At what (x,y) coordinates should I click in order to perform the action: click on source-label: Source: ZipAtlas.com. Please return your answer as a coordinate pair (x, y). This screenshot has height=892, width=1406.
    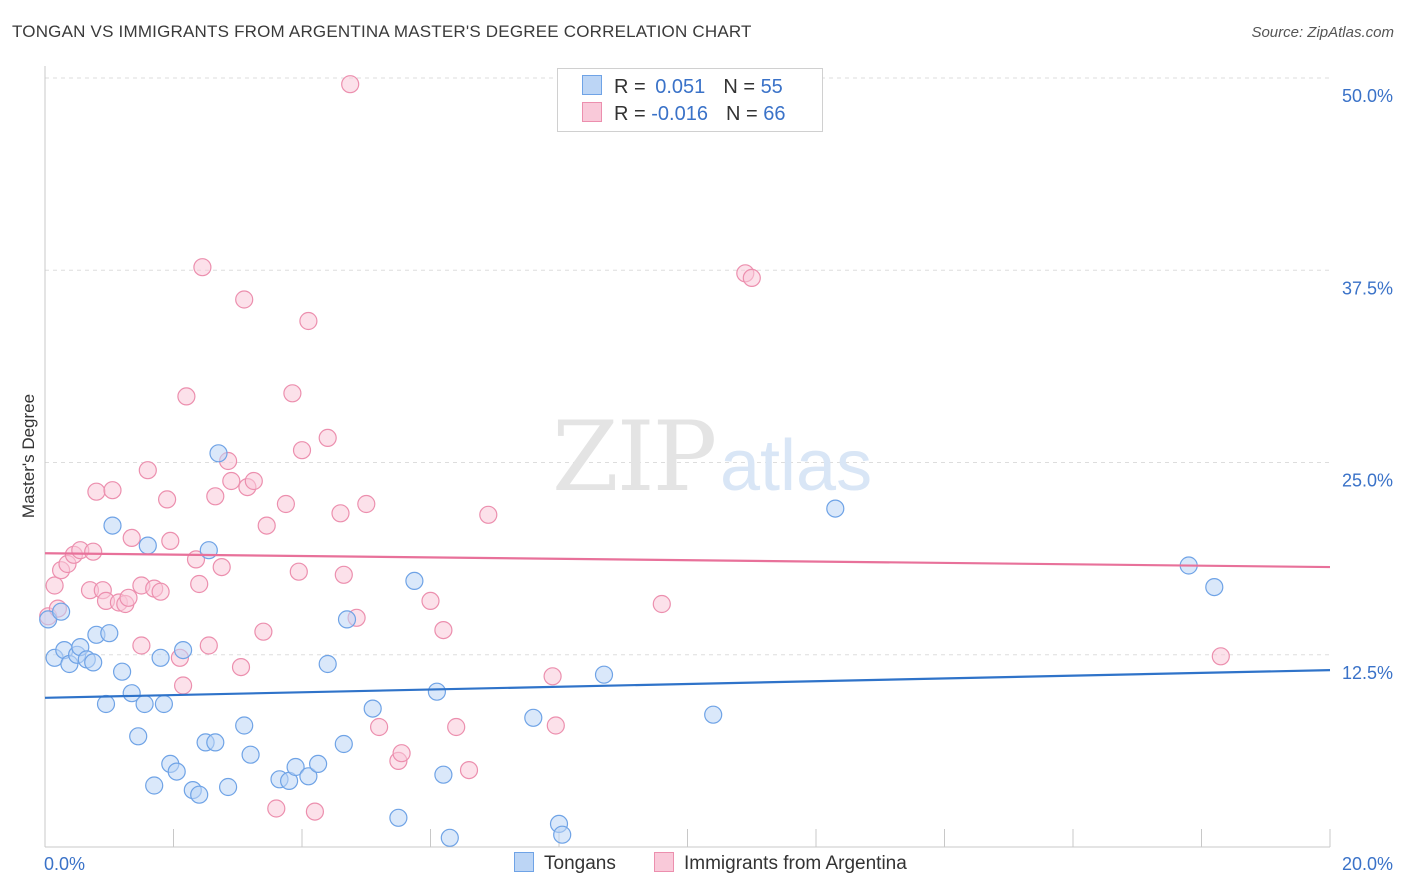
    Looking at the image, I should click on (1322, 32).